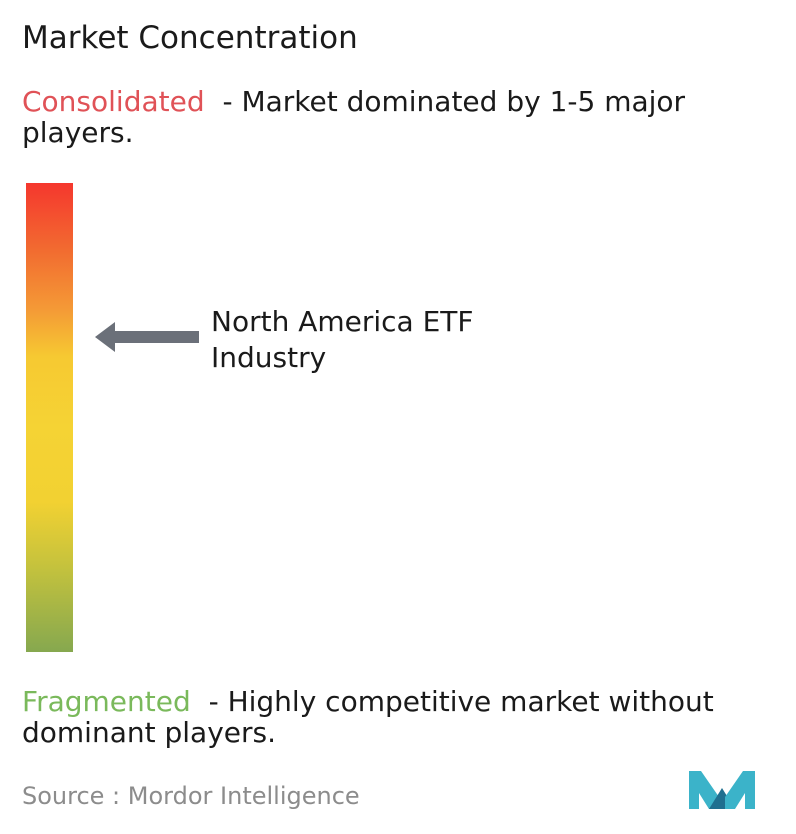 The width and height of the screenshot is (796, 834). Describe the element at coordinates (147, 337) in the screenshot. I see `market-pointer-arrow-icon` at that location.